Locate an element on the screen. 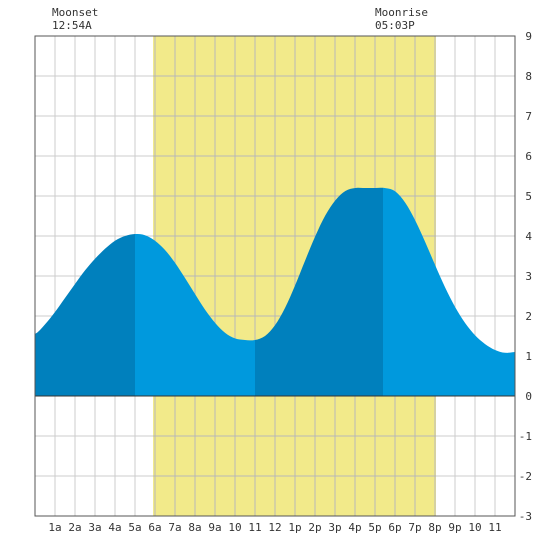 The image size is (550, 550). x-tick-label: 5p is located at coordinates (374, 527).